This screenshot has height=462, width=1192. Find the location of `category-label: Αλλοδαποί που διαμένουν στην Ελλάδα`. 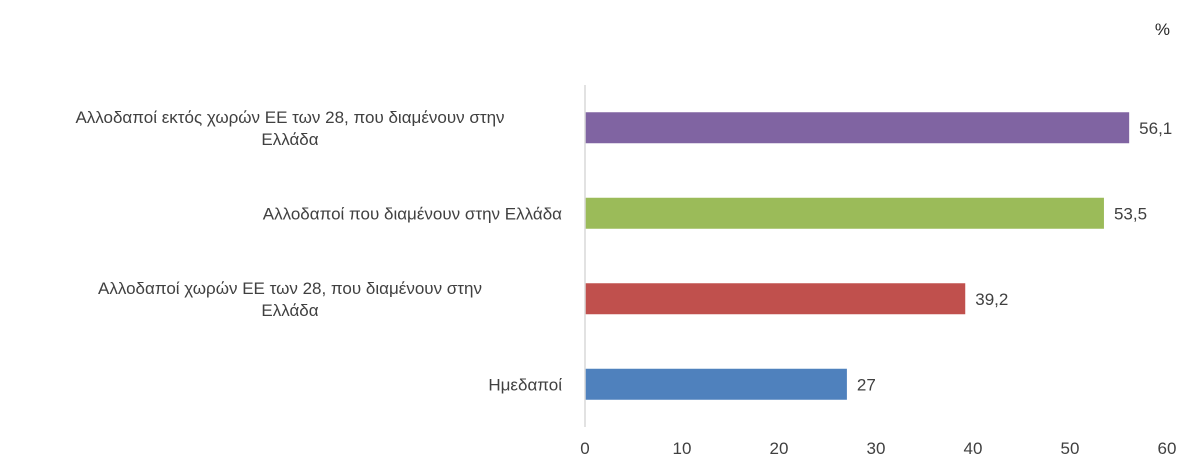

category-label: Αλλοδαποί που διαμένουν στην Ελλάδα is located at coordinates (412, 213).